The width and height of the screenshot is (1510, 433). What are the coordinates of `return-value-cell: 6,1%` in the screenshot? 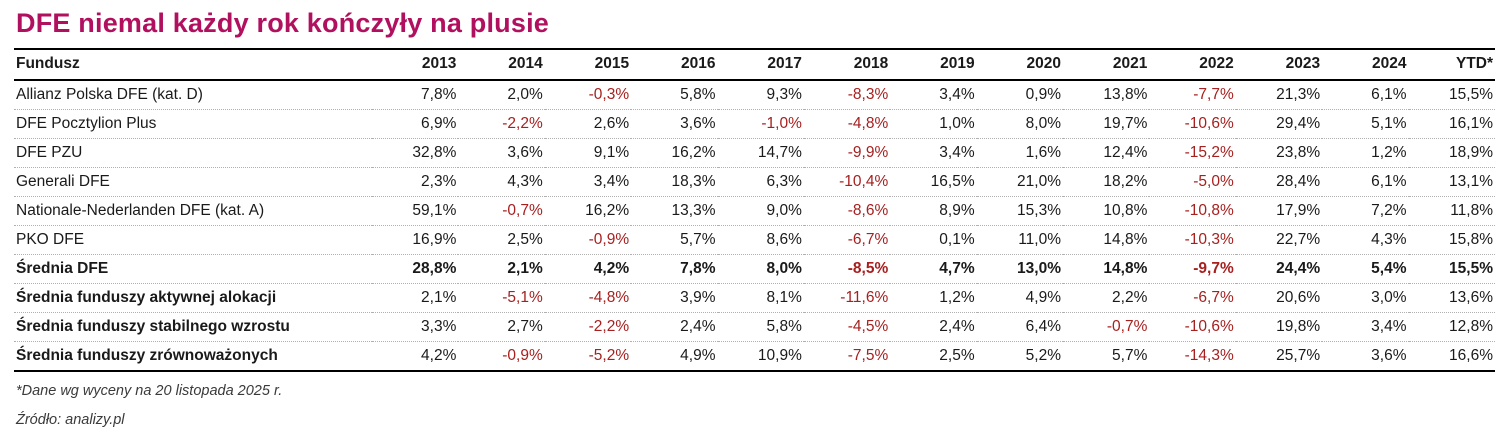 It's located at (1389, 94).